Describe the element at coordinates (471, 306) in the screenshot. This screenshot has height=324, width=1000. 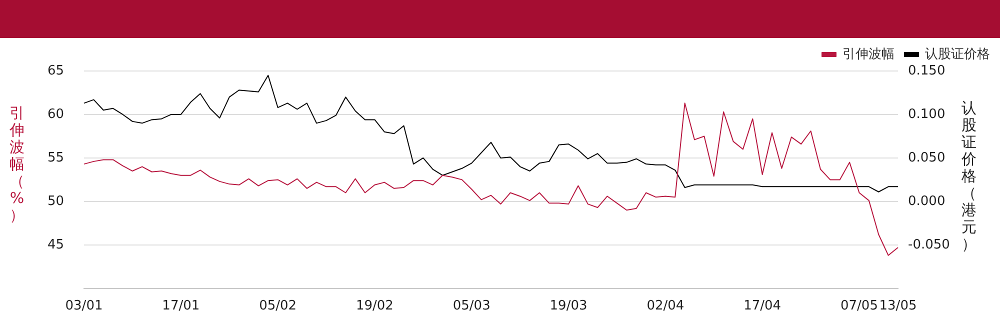
I see `x-tick-label: 05/03` at that location.